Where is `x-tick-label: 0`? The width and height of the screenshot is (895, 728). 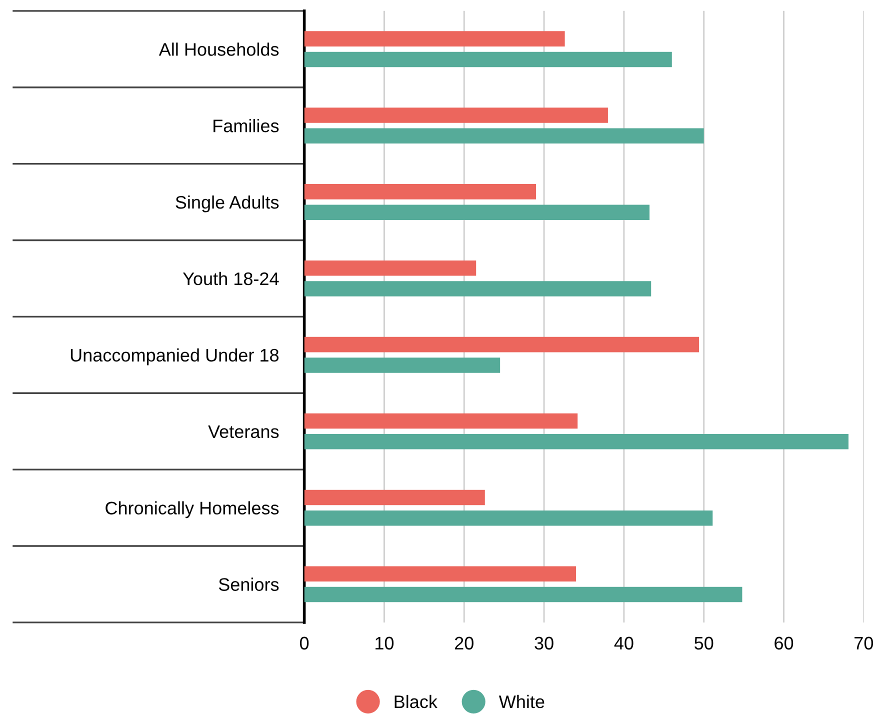
x-tick-label: 0 is located at coordinates (304, 643).